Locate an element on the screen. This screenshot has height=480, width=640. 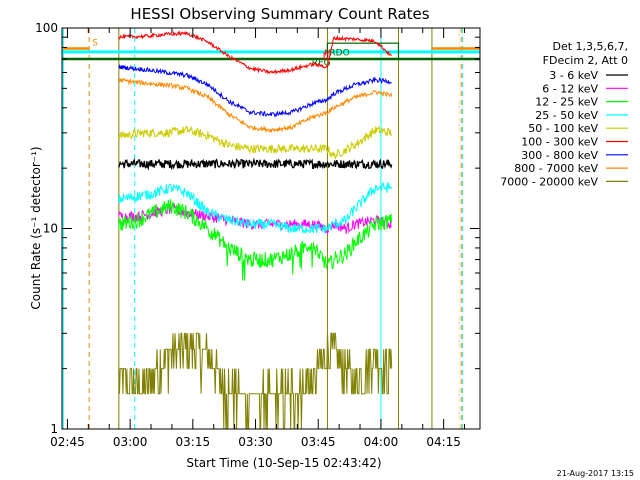
x-tick-label-3: 03:30 is located at coordinates (255, 442).